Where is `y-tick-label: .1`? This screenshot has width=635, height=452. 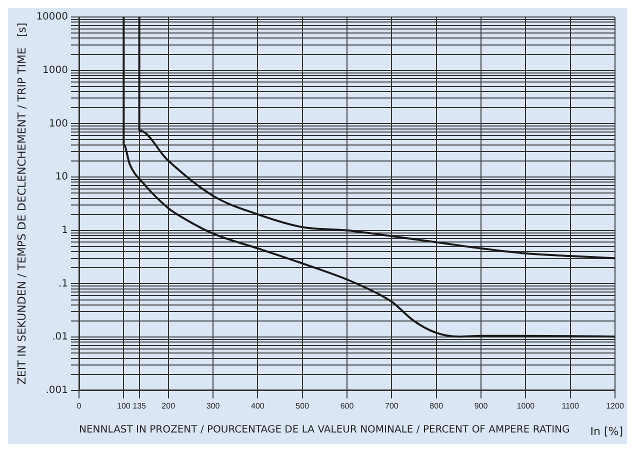 y-tick-label: .1 is located at coordinates (63, 284).